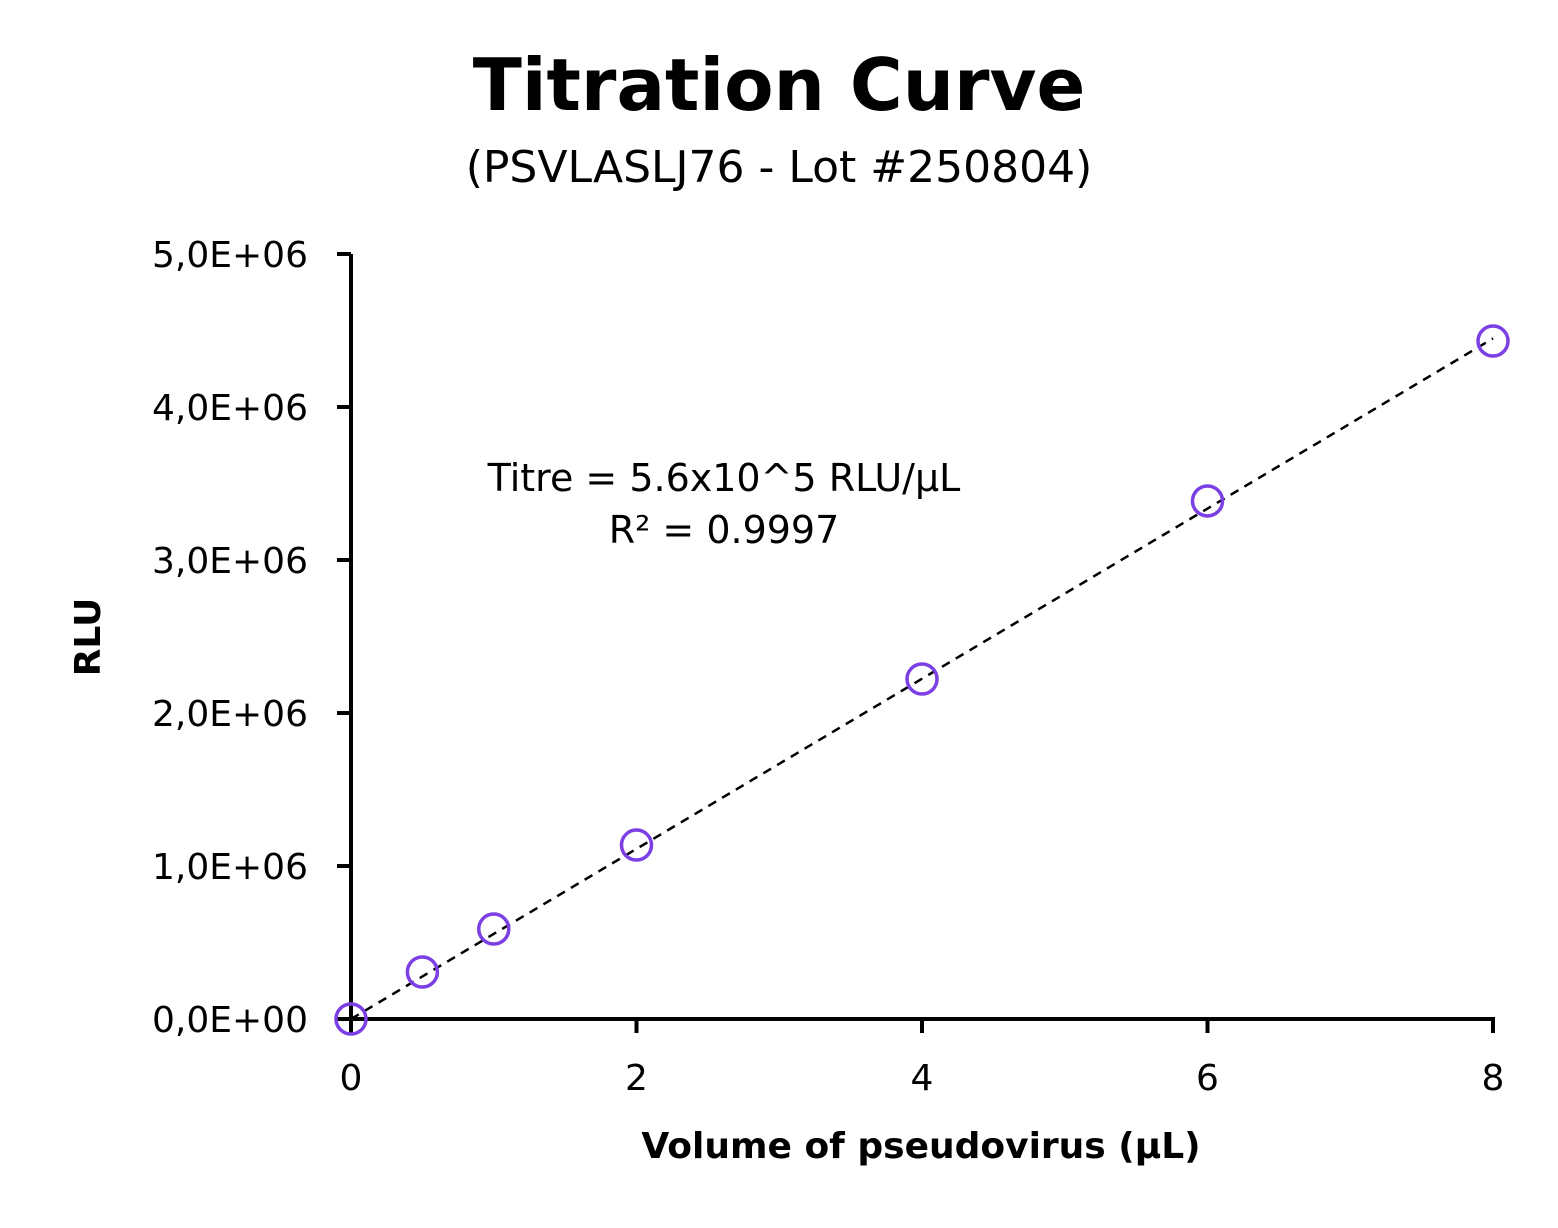  Describe the element at coordinates (779, 85) in the screenshot. I see `chart-title: Titration Curve` at that location.